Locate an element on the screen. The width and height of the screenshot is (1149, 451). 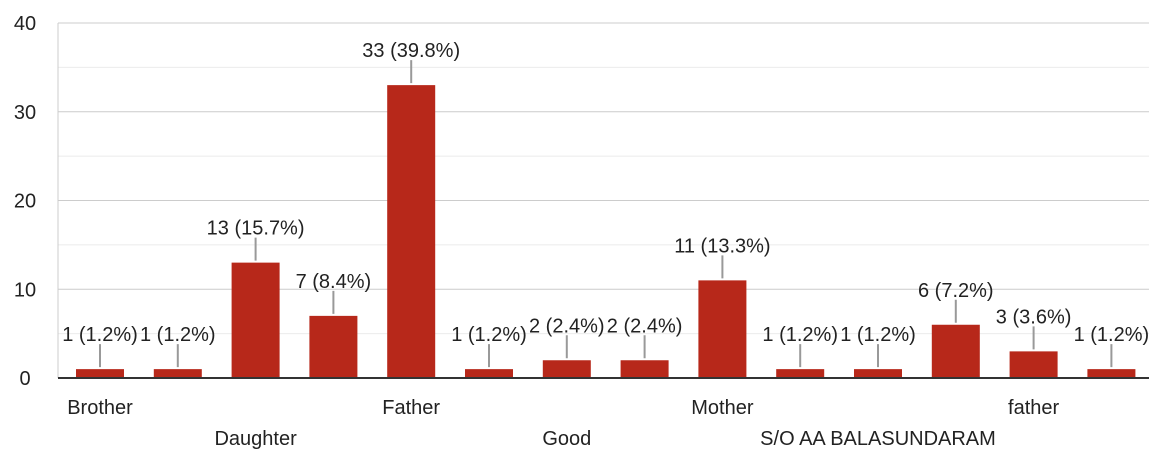
x-category-label: Daughter is located at coordinates (255, 439).